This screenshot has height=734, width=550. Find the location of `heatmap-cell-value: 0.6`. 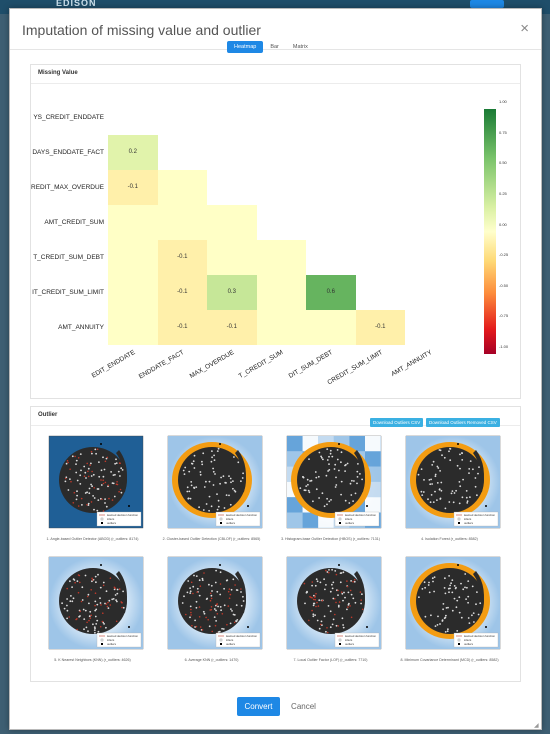

heatmap-cell-value: 0.6 is located at coordinates (330, 291).